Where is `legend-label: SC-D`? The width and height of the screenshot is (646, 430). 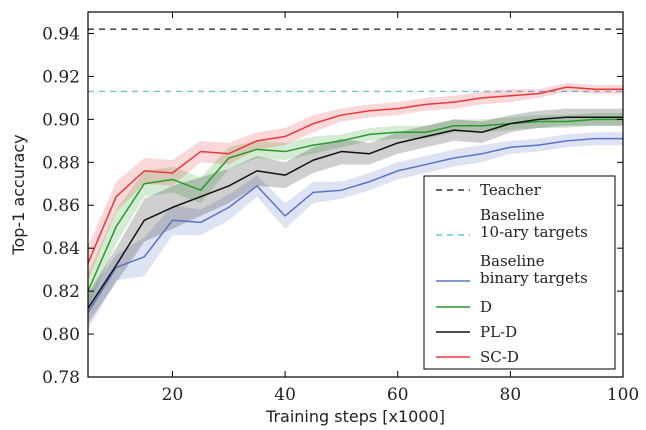 legend-label: SC-D is located at coordinates (499, 357).